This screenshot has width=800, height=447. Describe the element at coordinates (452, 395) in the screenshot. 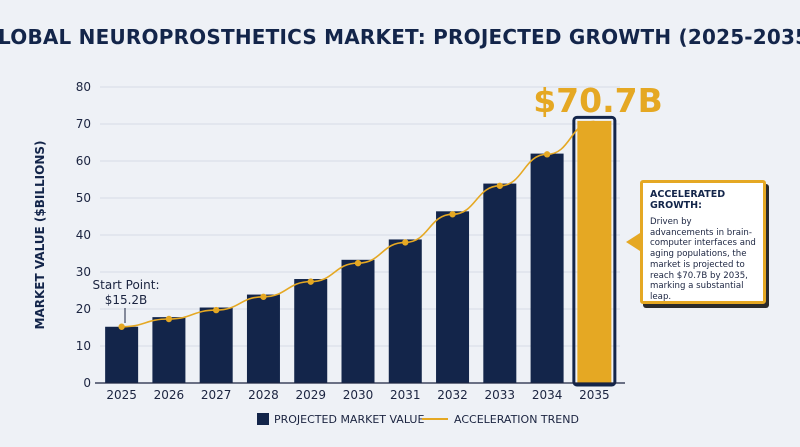

I see `x-tick-label: 2032` at that location.